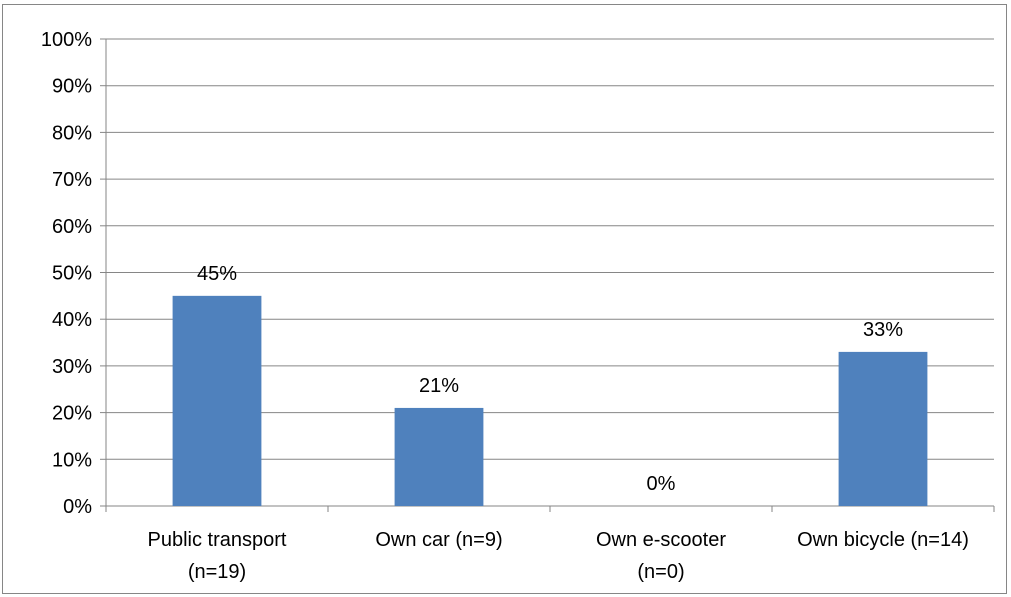 The height and width of the screenshot is (597, 1011). What do you see at coordinates (72, 180) in the screenshot?
I see `y-tick-label: 70%` at bounding box center [72, 180].